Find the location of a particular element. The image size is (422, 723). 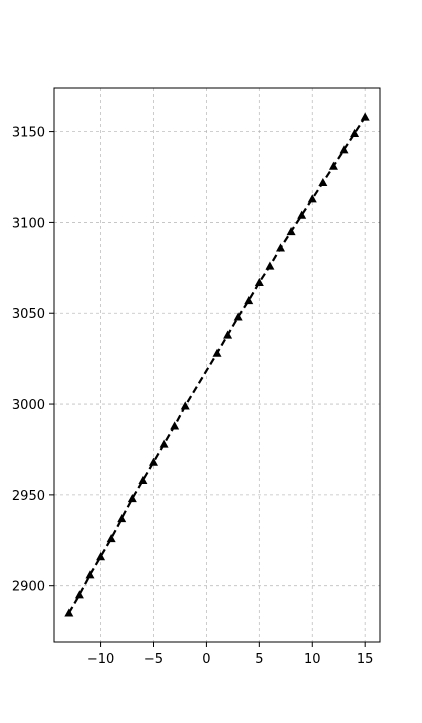

y-tick-label: 2900 is located at coordinates (28, 587).